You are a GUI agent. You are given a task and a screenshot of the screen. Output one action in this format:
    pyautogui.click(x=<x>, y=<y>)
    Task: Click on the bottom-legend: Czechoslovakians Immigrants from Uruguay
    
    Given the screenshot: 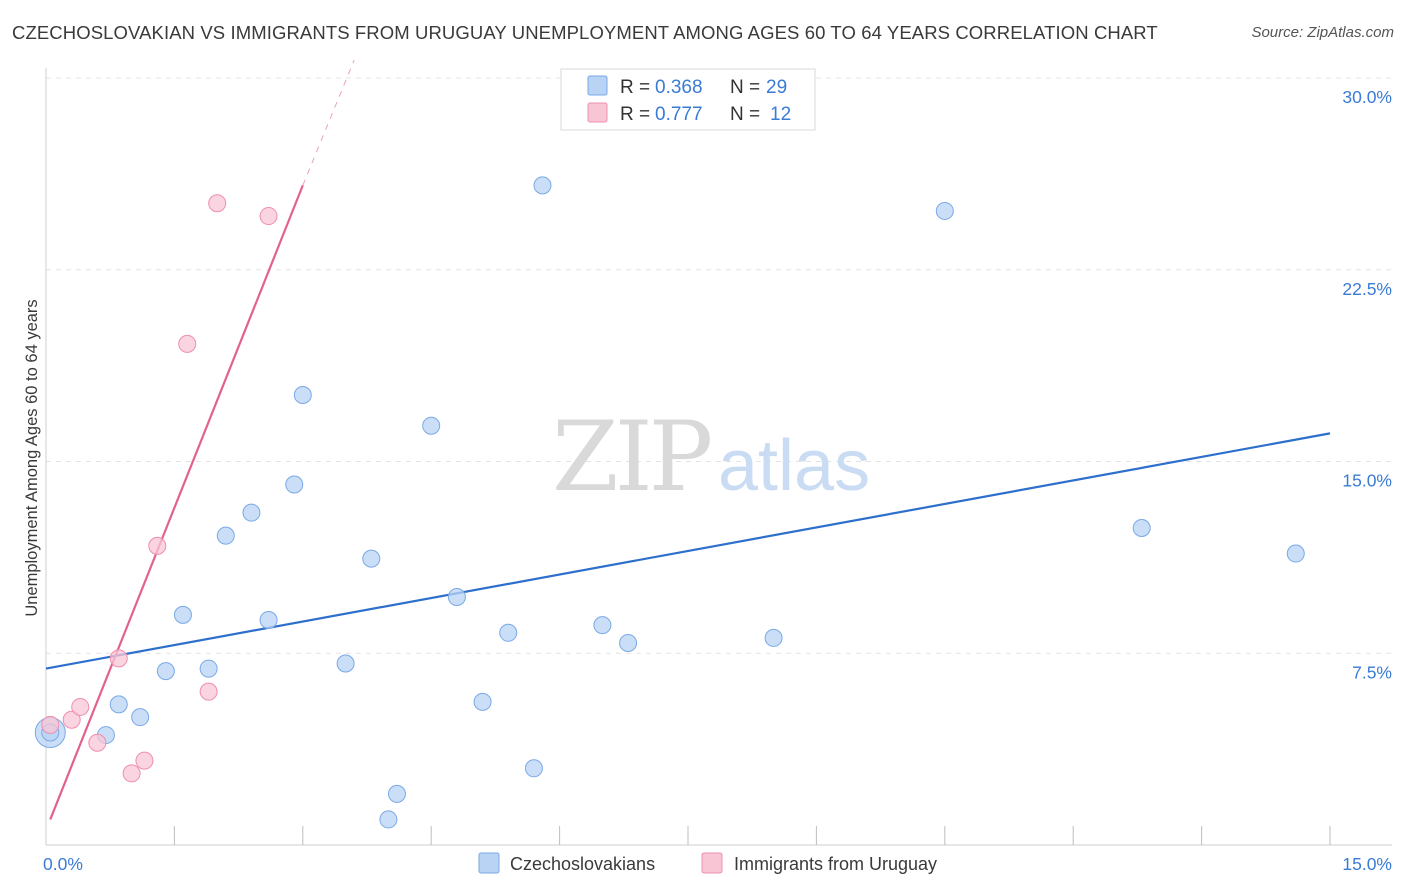 What is the action you would take?
    pyautogui.click(x=707, y=863)
    